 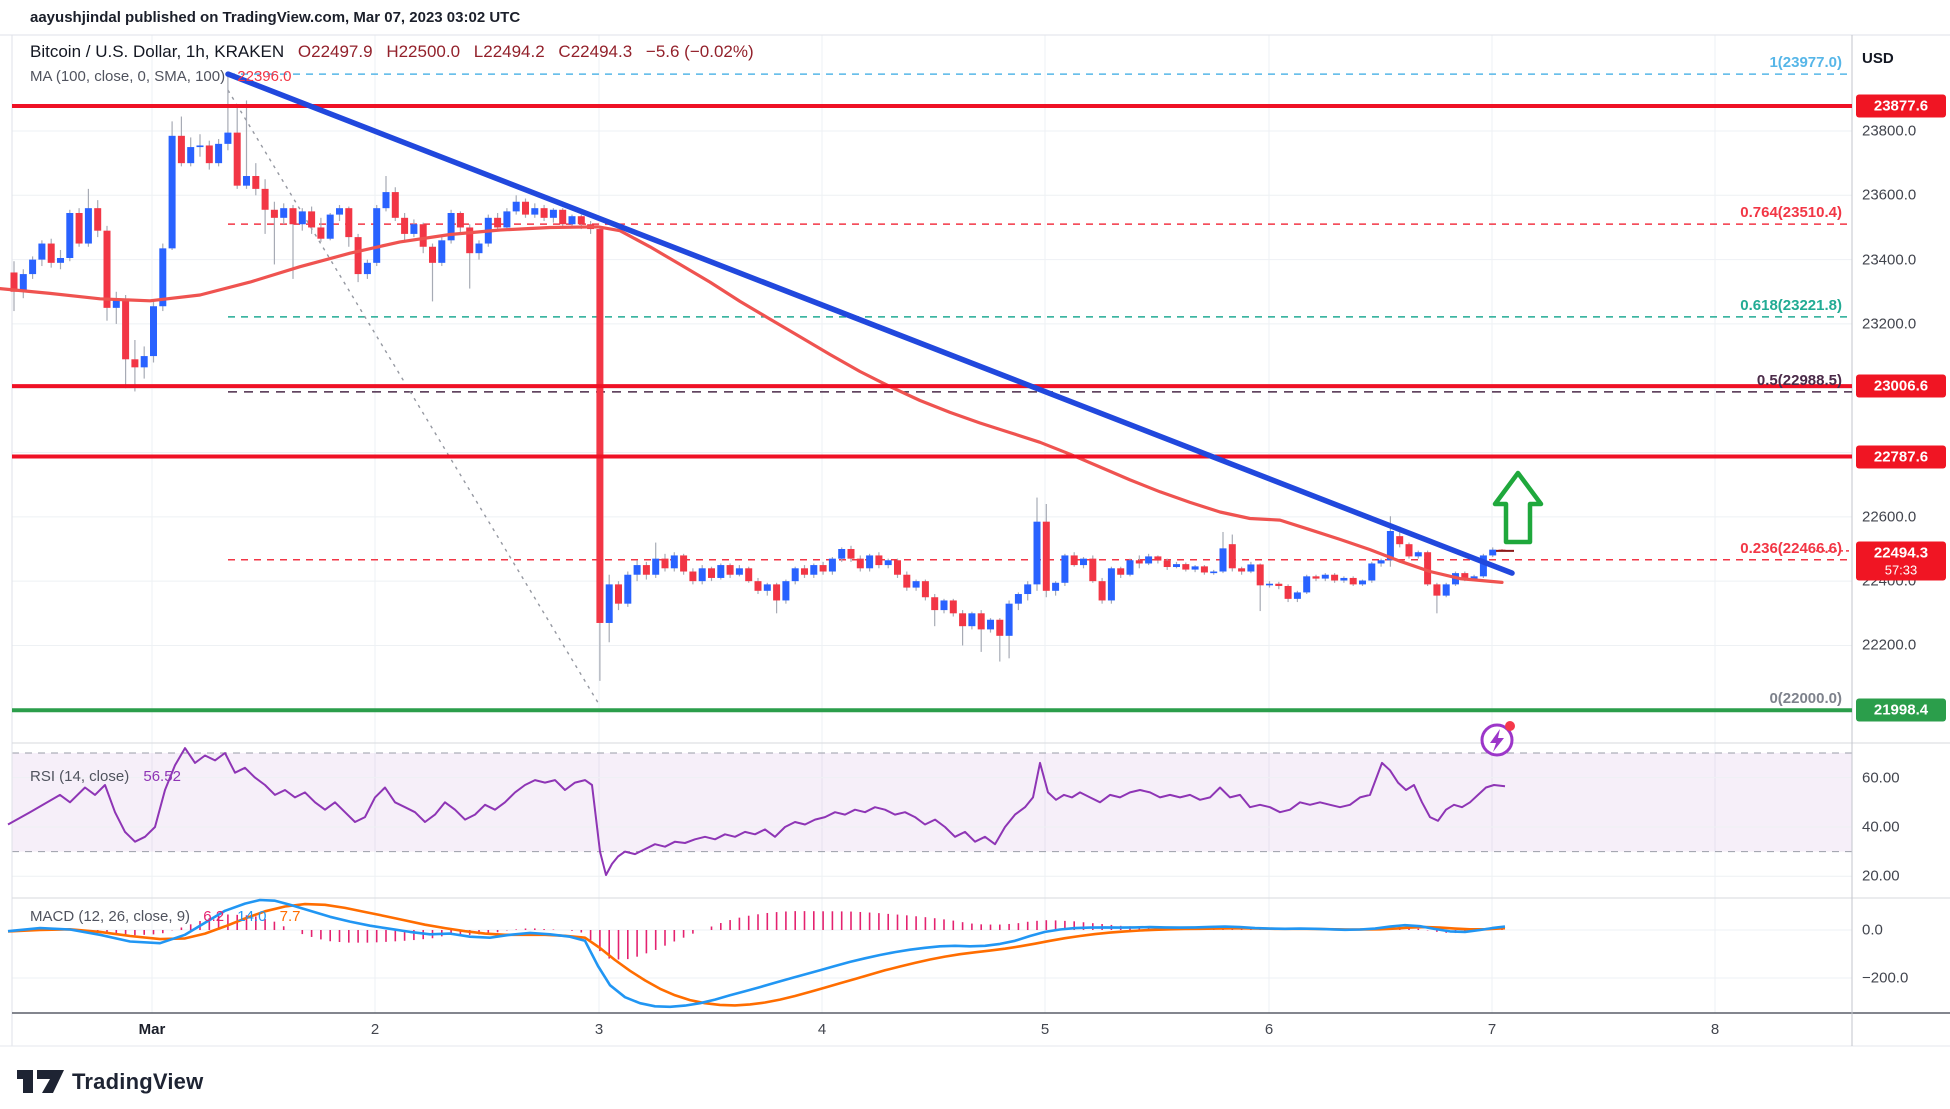 I want to click on rsi-tick-label: 20.00, so click(x=1881, y=876).